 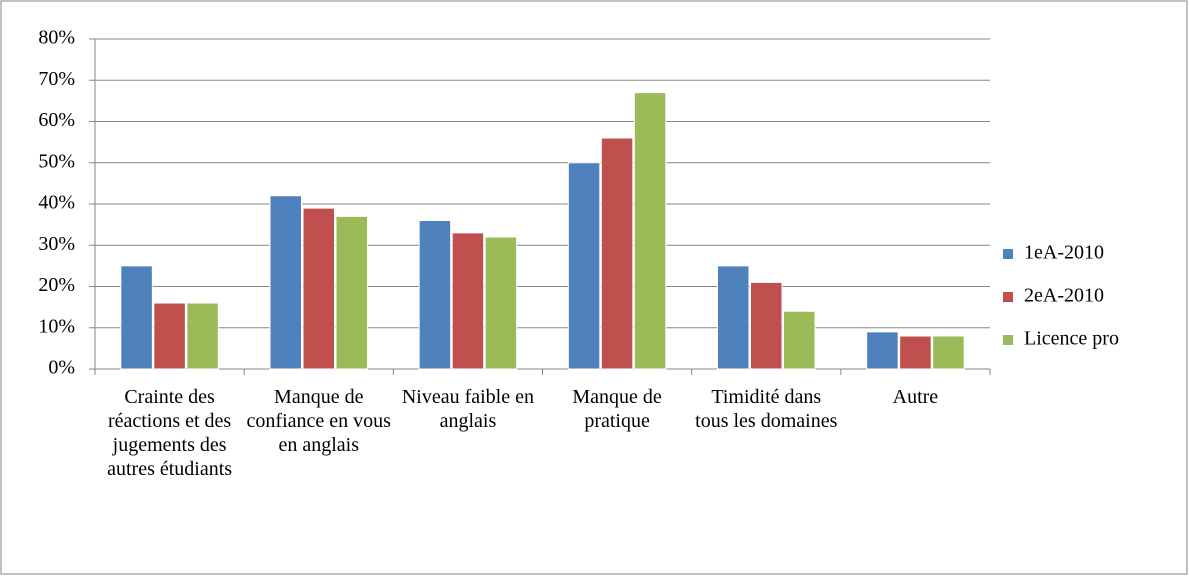 What do you see at coordinates (1064, 296) in the screenshot?
I see `legend-label: 2eA-2010` at bounding box center [1064, 296].